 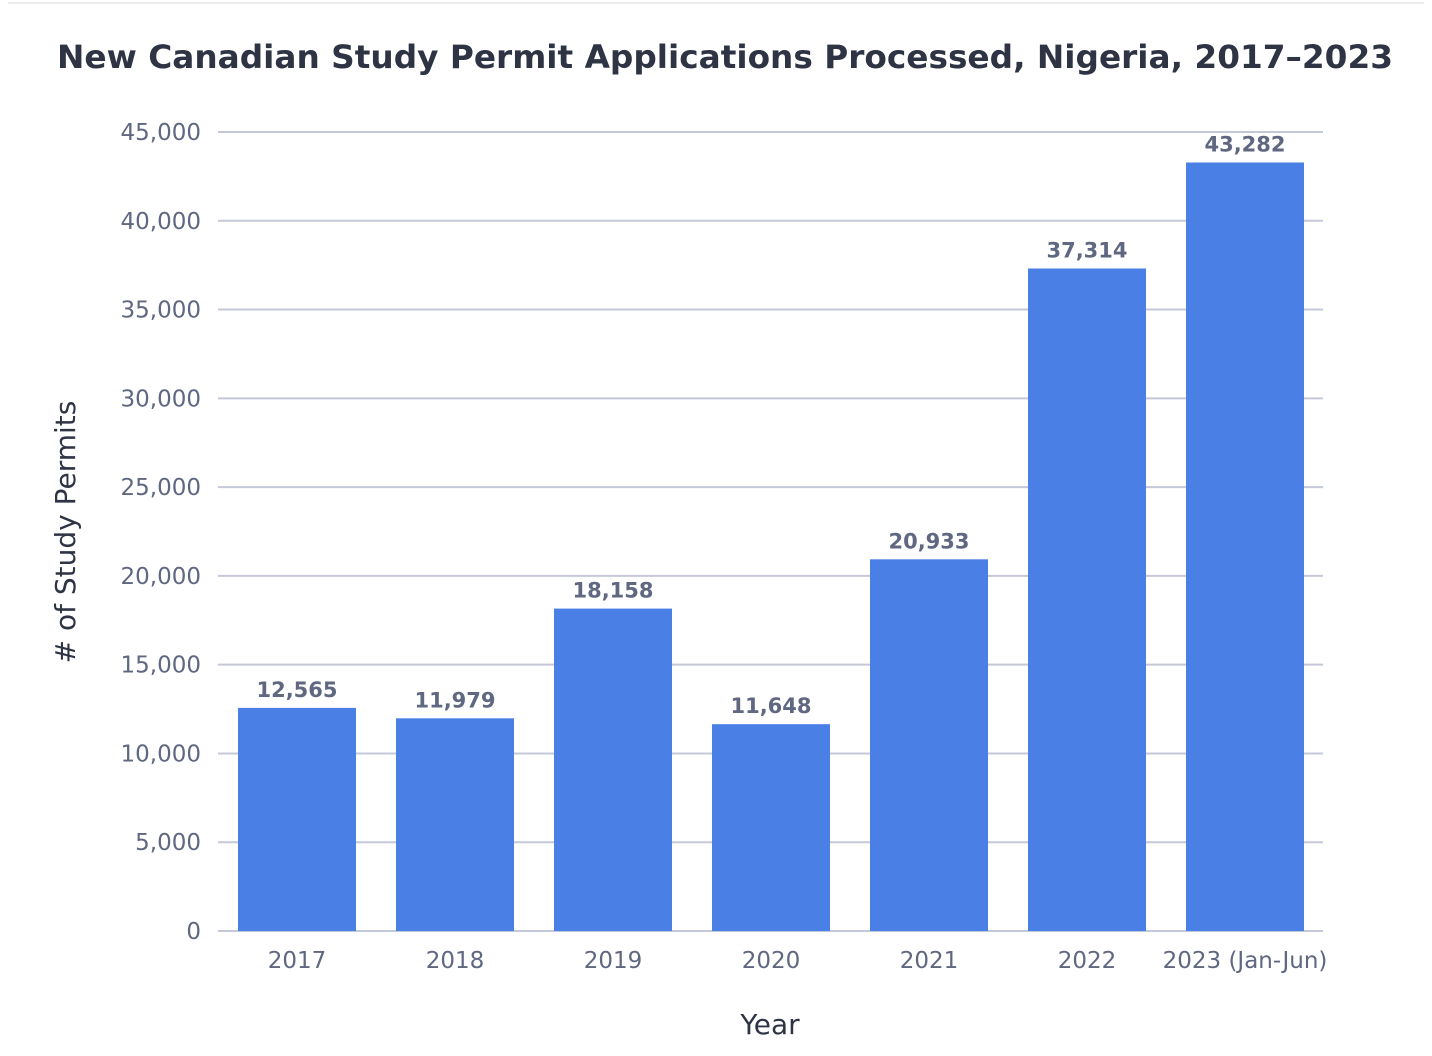 I want to click on x-tick-label: 2018, so click(x=455, y=961).